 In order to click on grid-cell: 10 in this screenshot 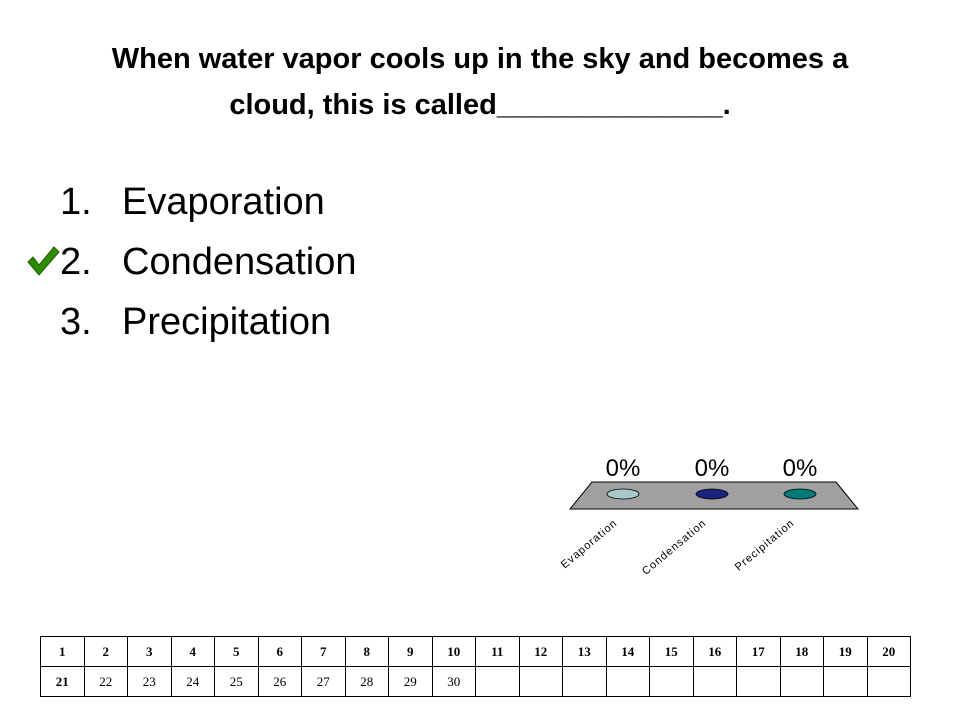, I will do `click(453, 651)`.